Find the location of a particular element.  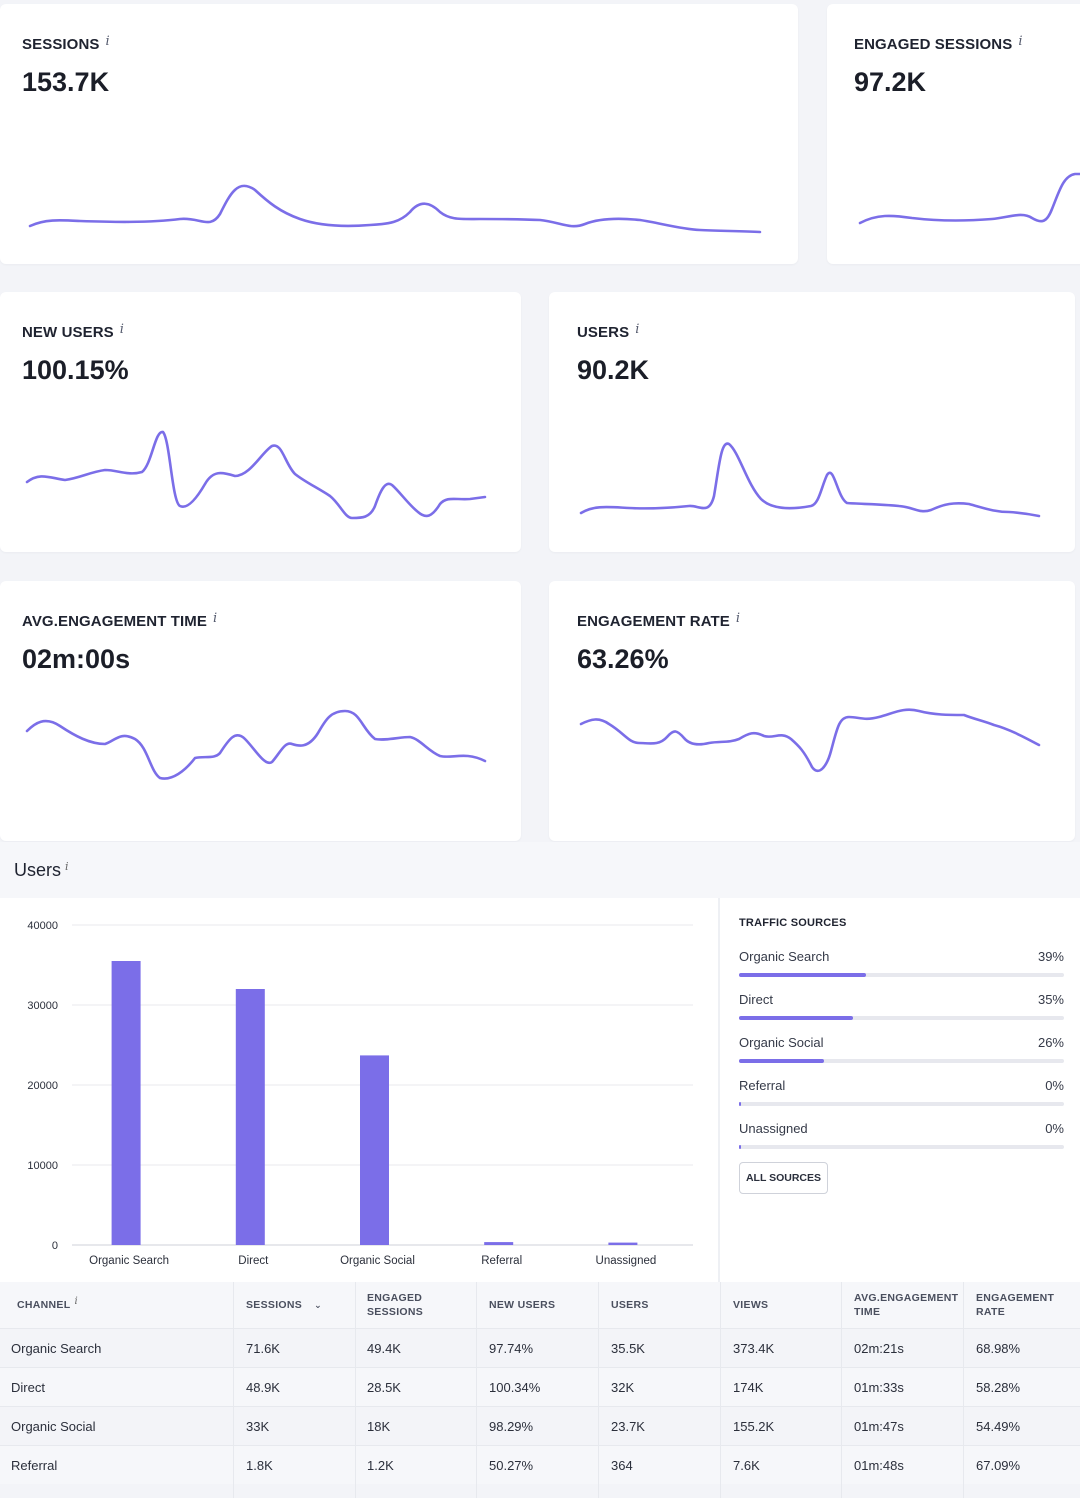

y-tick-label: 0 is located at coordinates (55, 1246).